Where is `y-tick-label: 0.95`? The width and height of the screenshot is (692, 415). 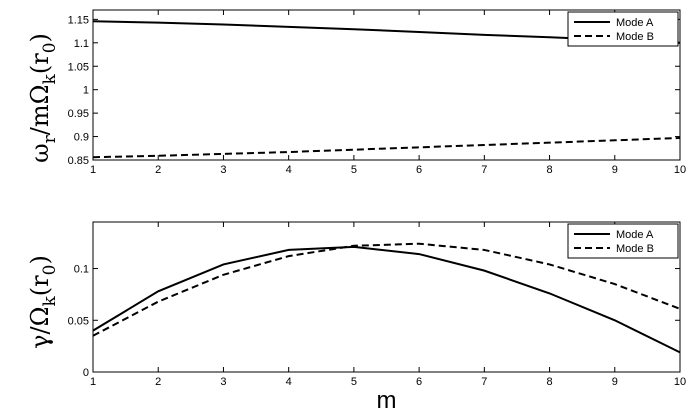
y-tick-label: 0.95 is located at coordinates (78, 114).